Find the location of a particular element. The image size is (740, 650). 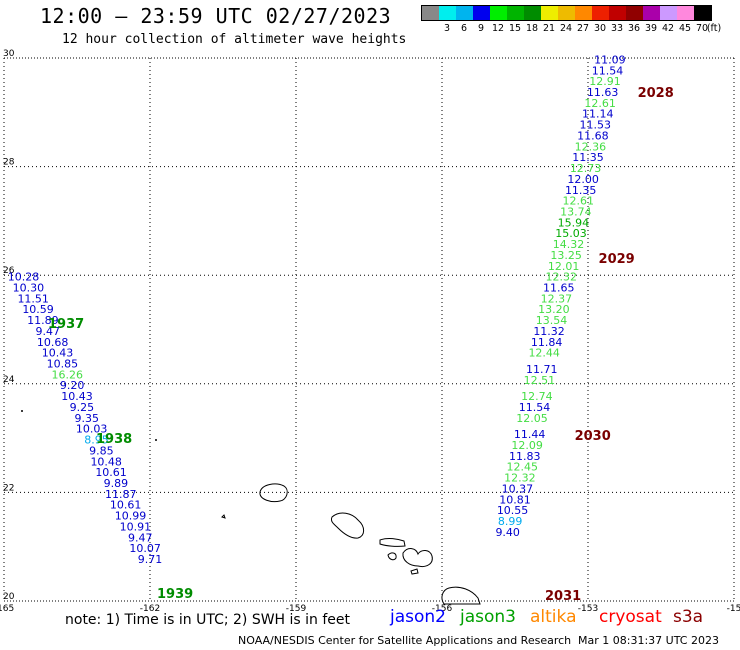

swh-value: 12.36 is located at coordinates (591, 146).